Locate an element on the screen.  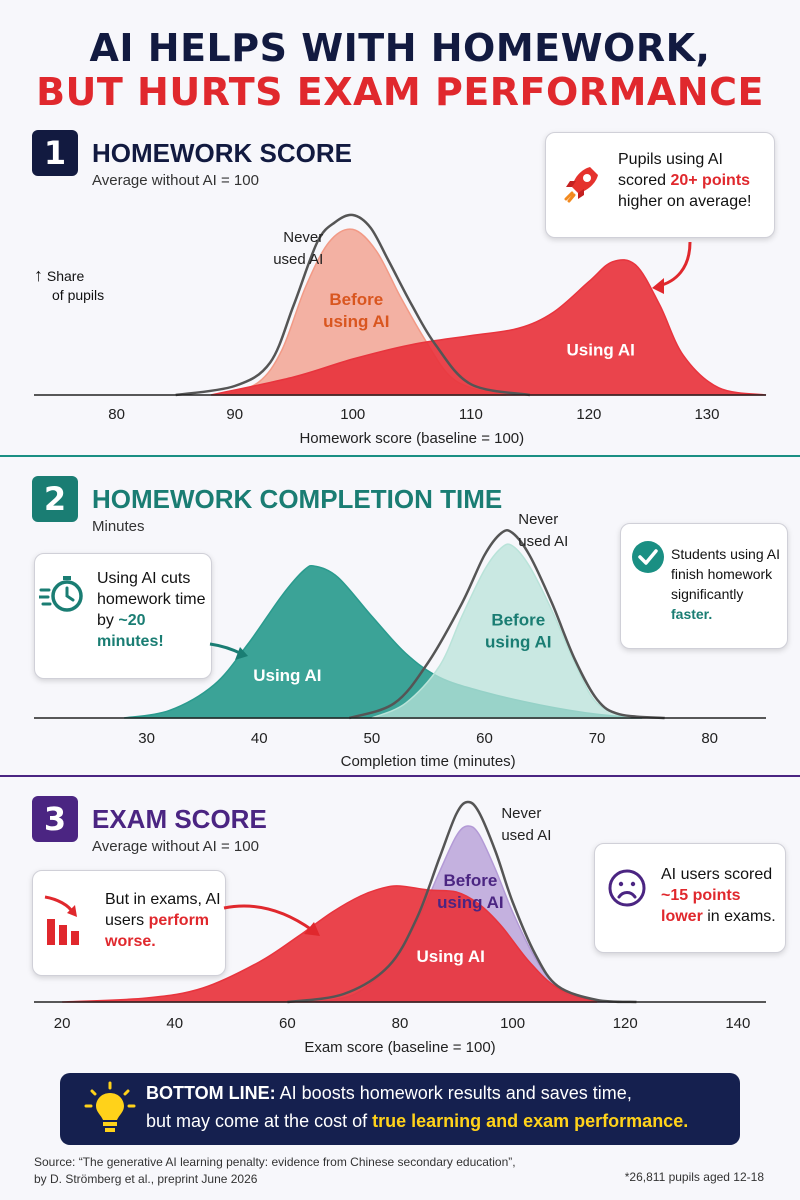
title-line-2: BUT HURTS EXAM PERFORMANCE is located at coordinates (400, 92).